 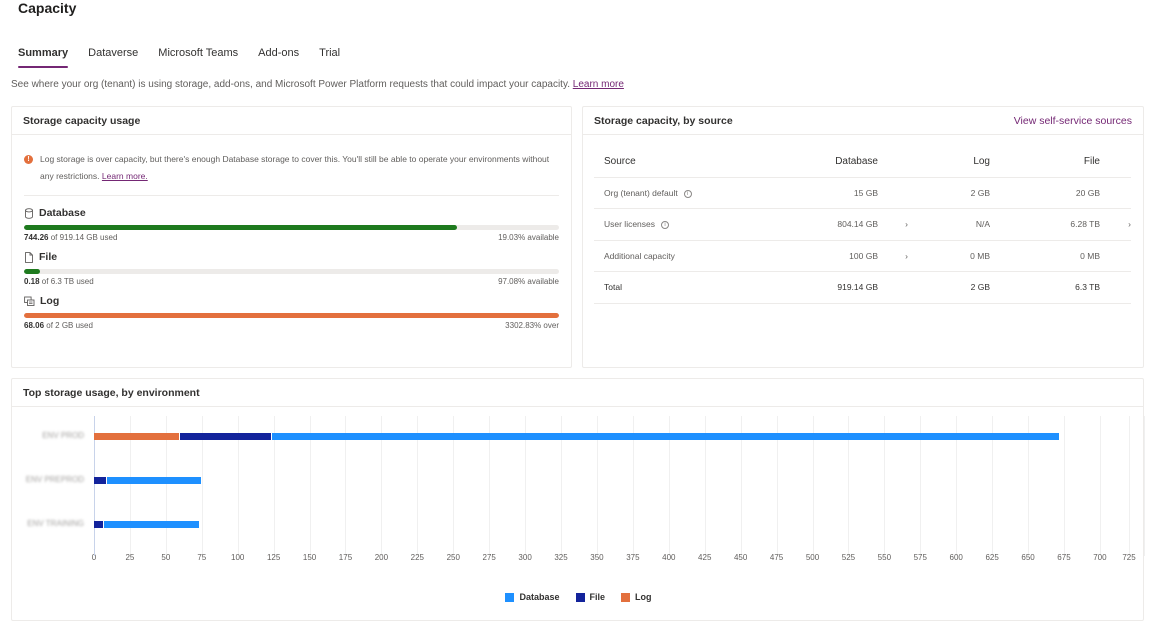 I want to click on chart-legend: Database File Log, so click(x=578, y=597).